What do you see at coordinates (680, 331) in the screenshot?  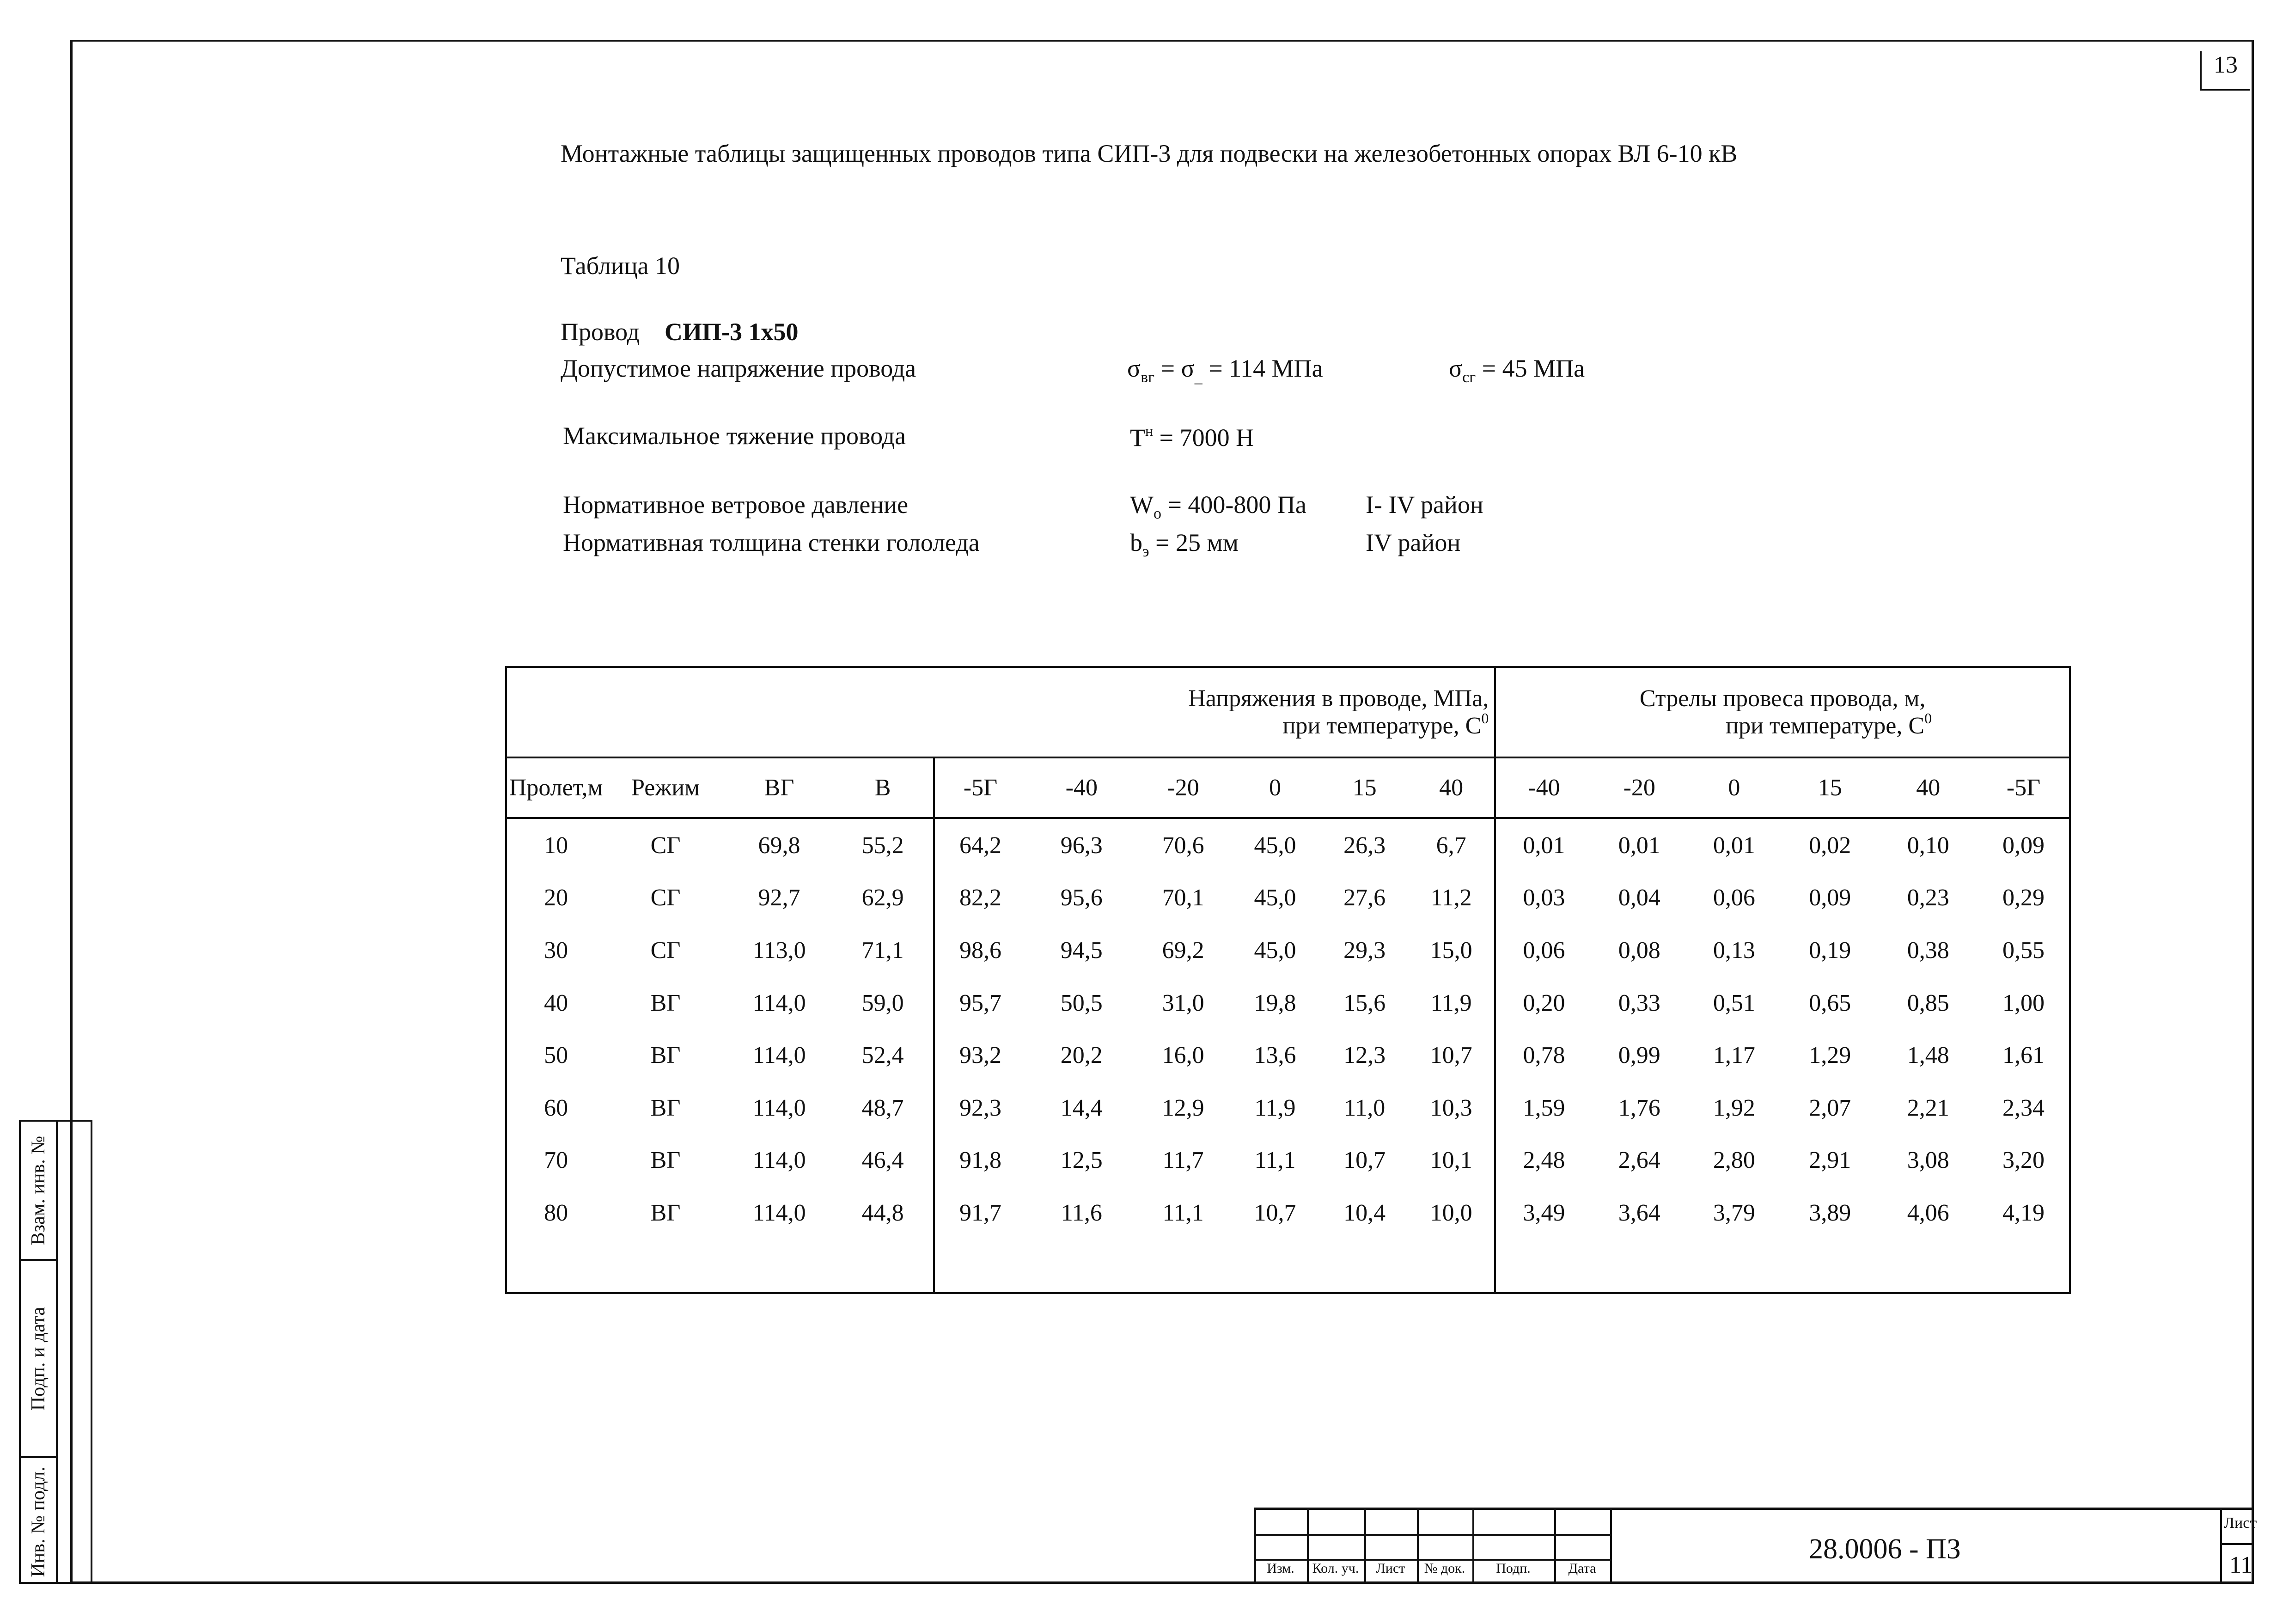 I see `wire-line: Провод СИП-3 1х50` at bounding box center [680, 331].